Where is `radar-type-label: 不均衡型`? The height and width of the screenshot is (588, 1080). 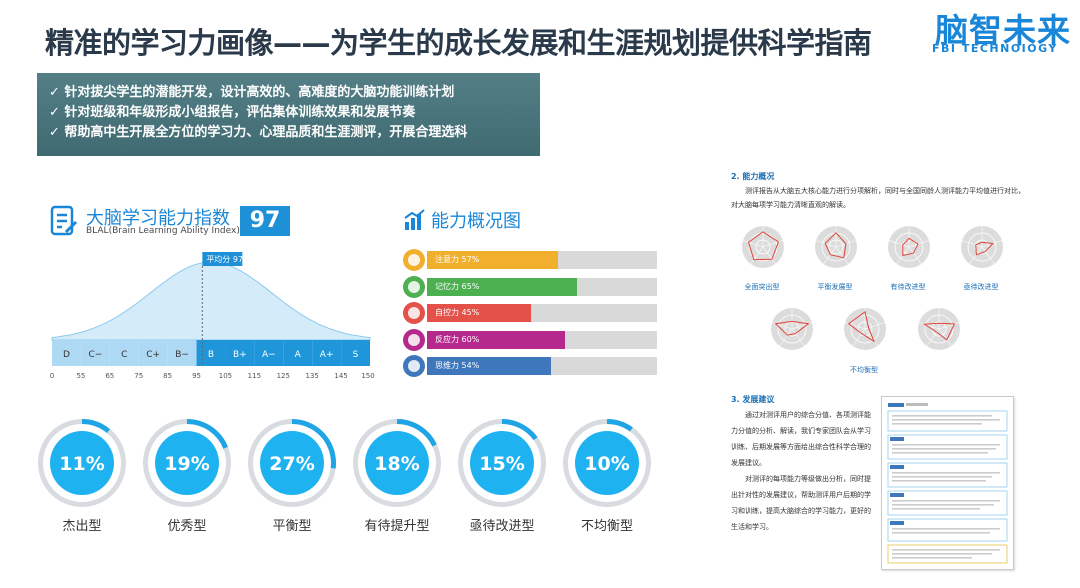
radar-type-label: 不均衡型 is located at coordinates (864, 370).